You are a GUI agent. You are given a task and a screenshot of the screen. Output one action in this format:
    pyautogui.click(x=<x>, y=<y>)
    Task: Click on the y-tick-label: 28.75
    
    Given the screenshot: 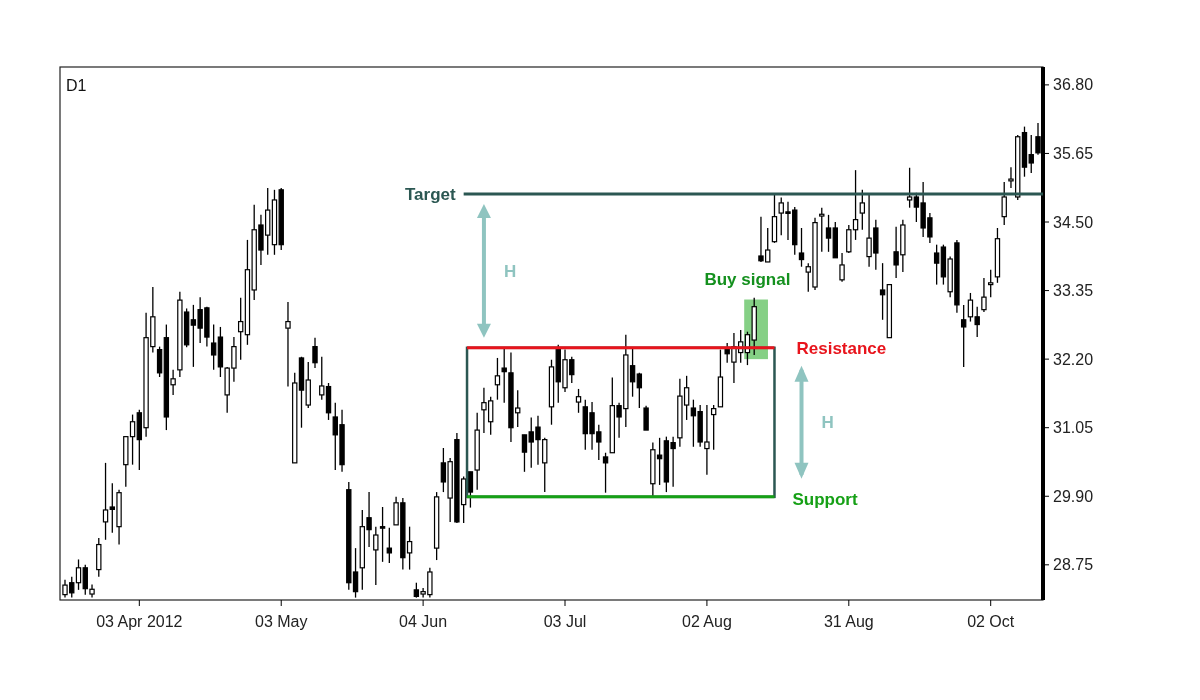 What is the action you would take?
    pyautogui.click(x=1073, y=565)
    